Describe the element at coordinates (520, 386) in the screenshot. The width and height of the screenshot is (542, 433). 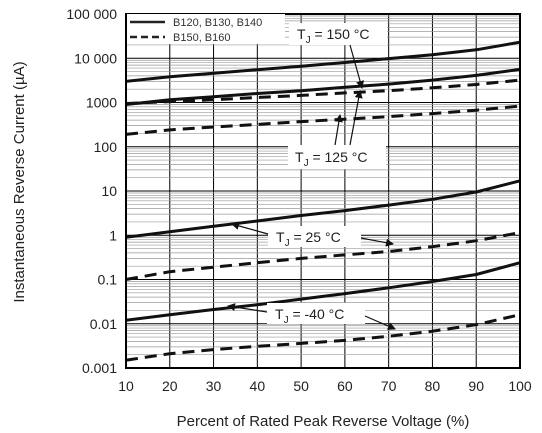
I see `x-tick-label: 100` at that location.